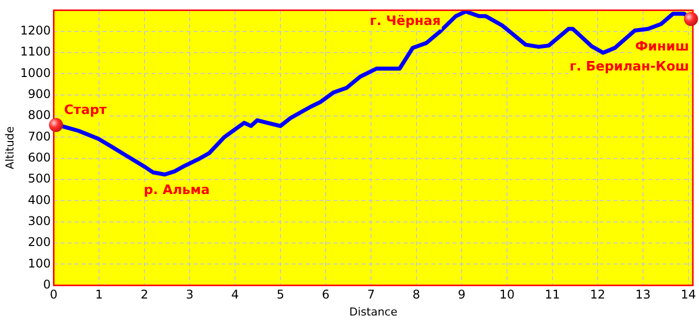 The height and width of the screenshot is (323, 699). What do you see at coordinates (280, 295) in the screenshot?
I see `x-tick-label: 5` at bounding box center [280, 295].